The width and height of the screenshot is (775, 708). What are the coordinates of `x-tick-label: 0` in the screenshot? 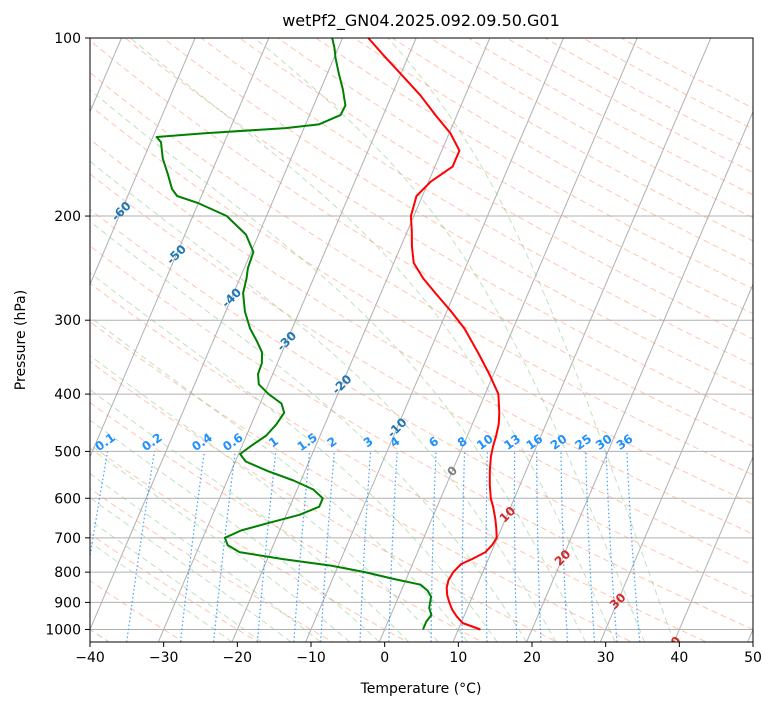 It's located at (384, 658).